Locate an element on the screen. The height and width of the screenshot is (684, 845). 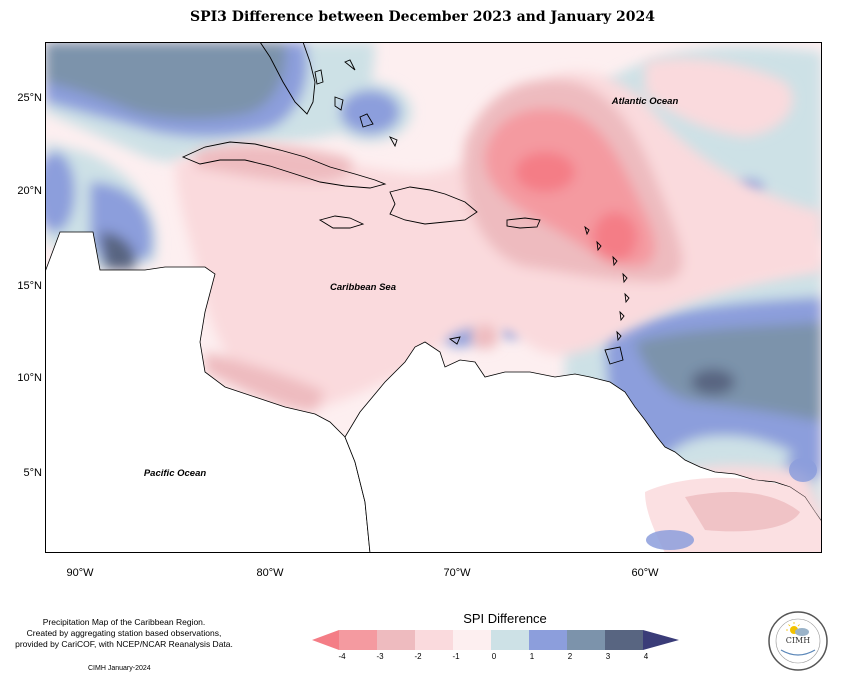
dry-region-atlantic-light is located at coordinates (719, 97).